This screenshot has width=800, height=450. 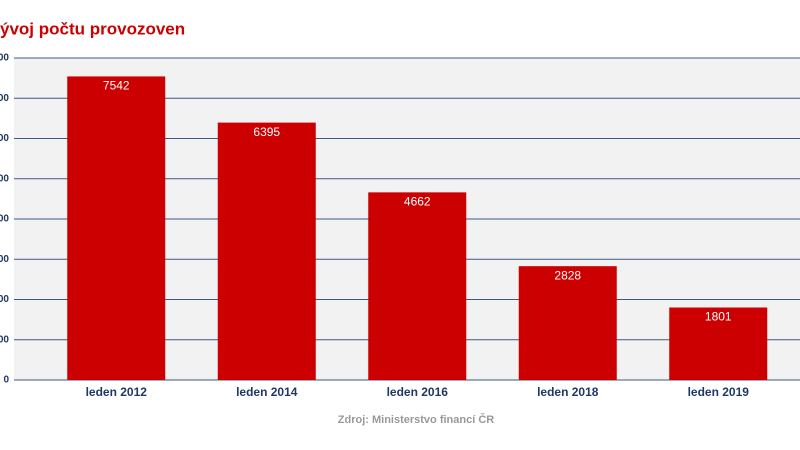 What do you see at coordinates (266, 132) in the screenshot?
I see `value-label: 6395` at bounding box center [266, 132].